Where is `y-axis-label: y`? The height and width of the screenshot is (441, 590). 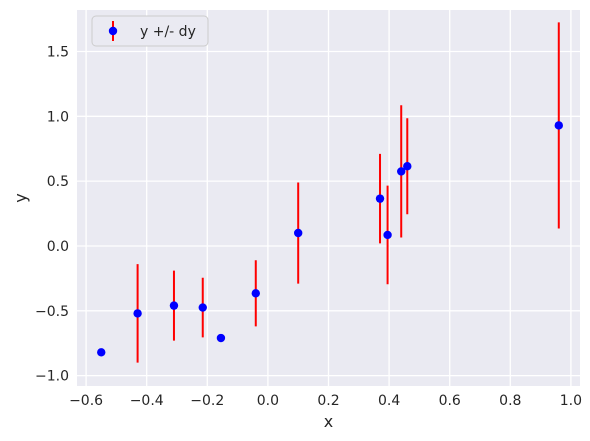
y-axis-label: y is located at coordinates (20, 197).